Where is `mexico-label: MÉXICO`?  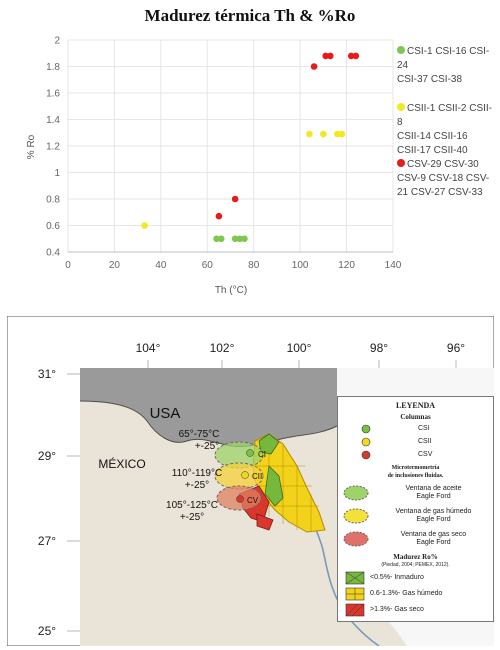
mexico-label: MÉXICO is located at coordinates (121, 463).